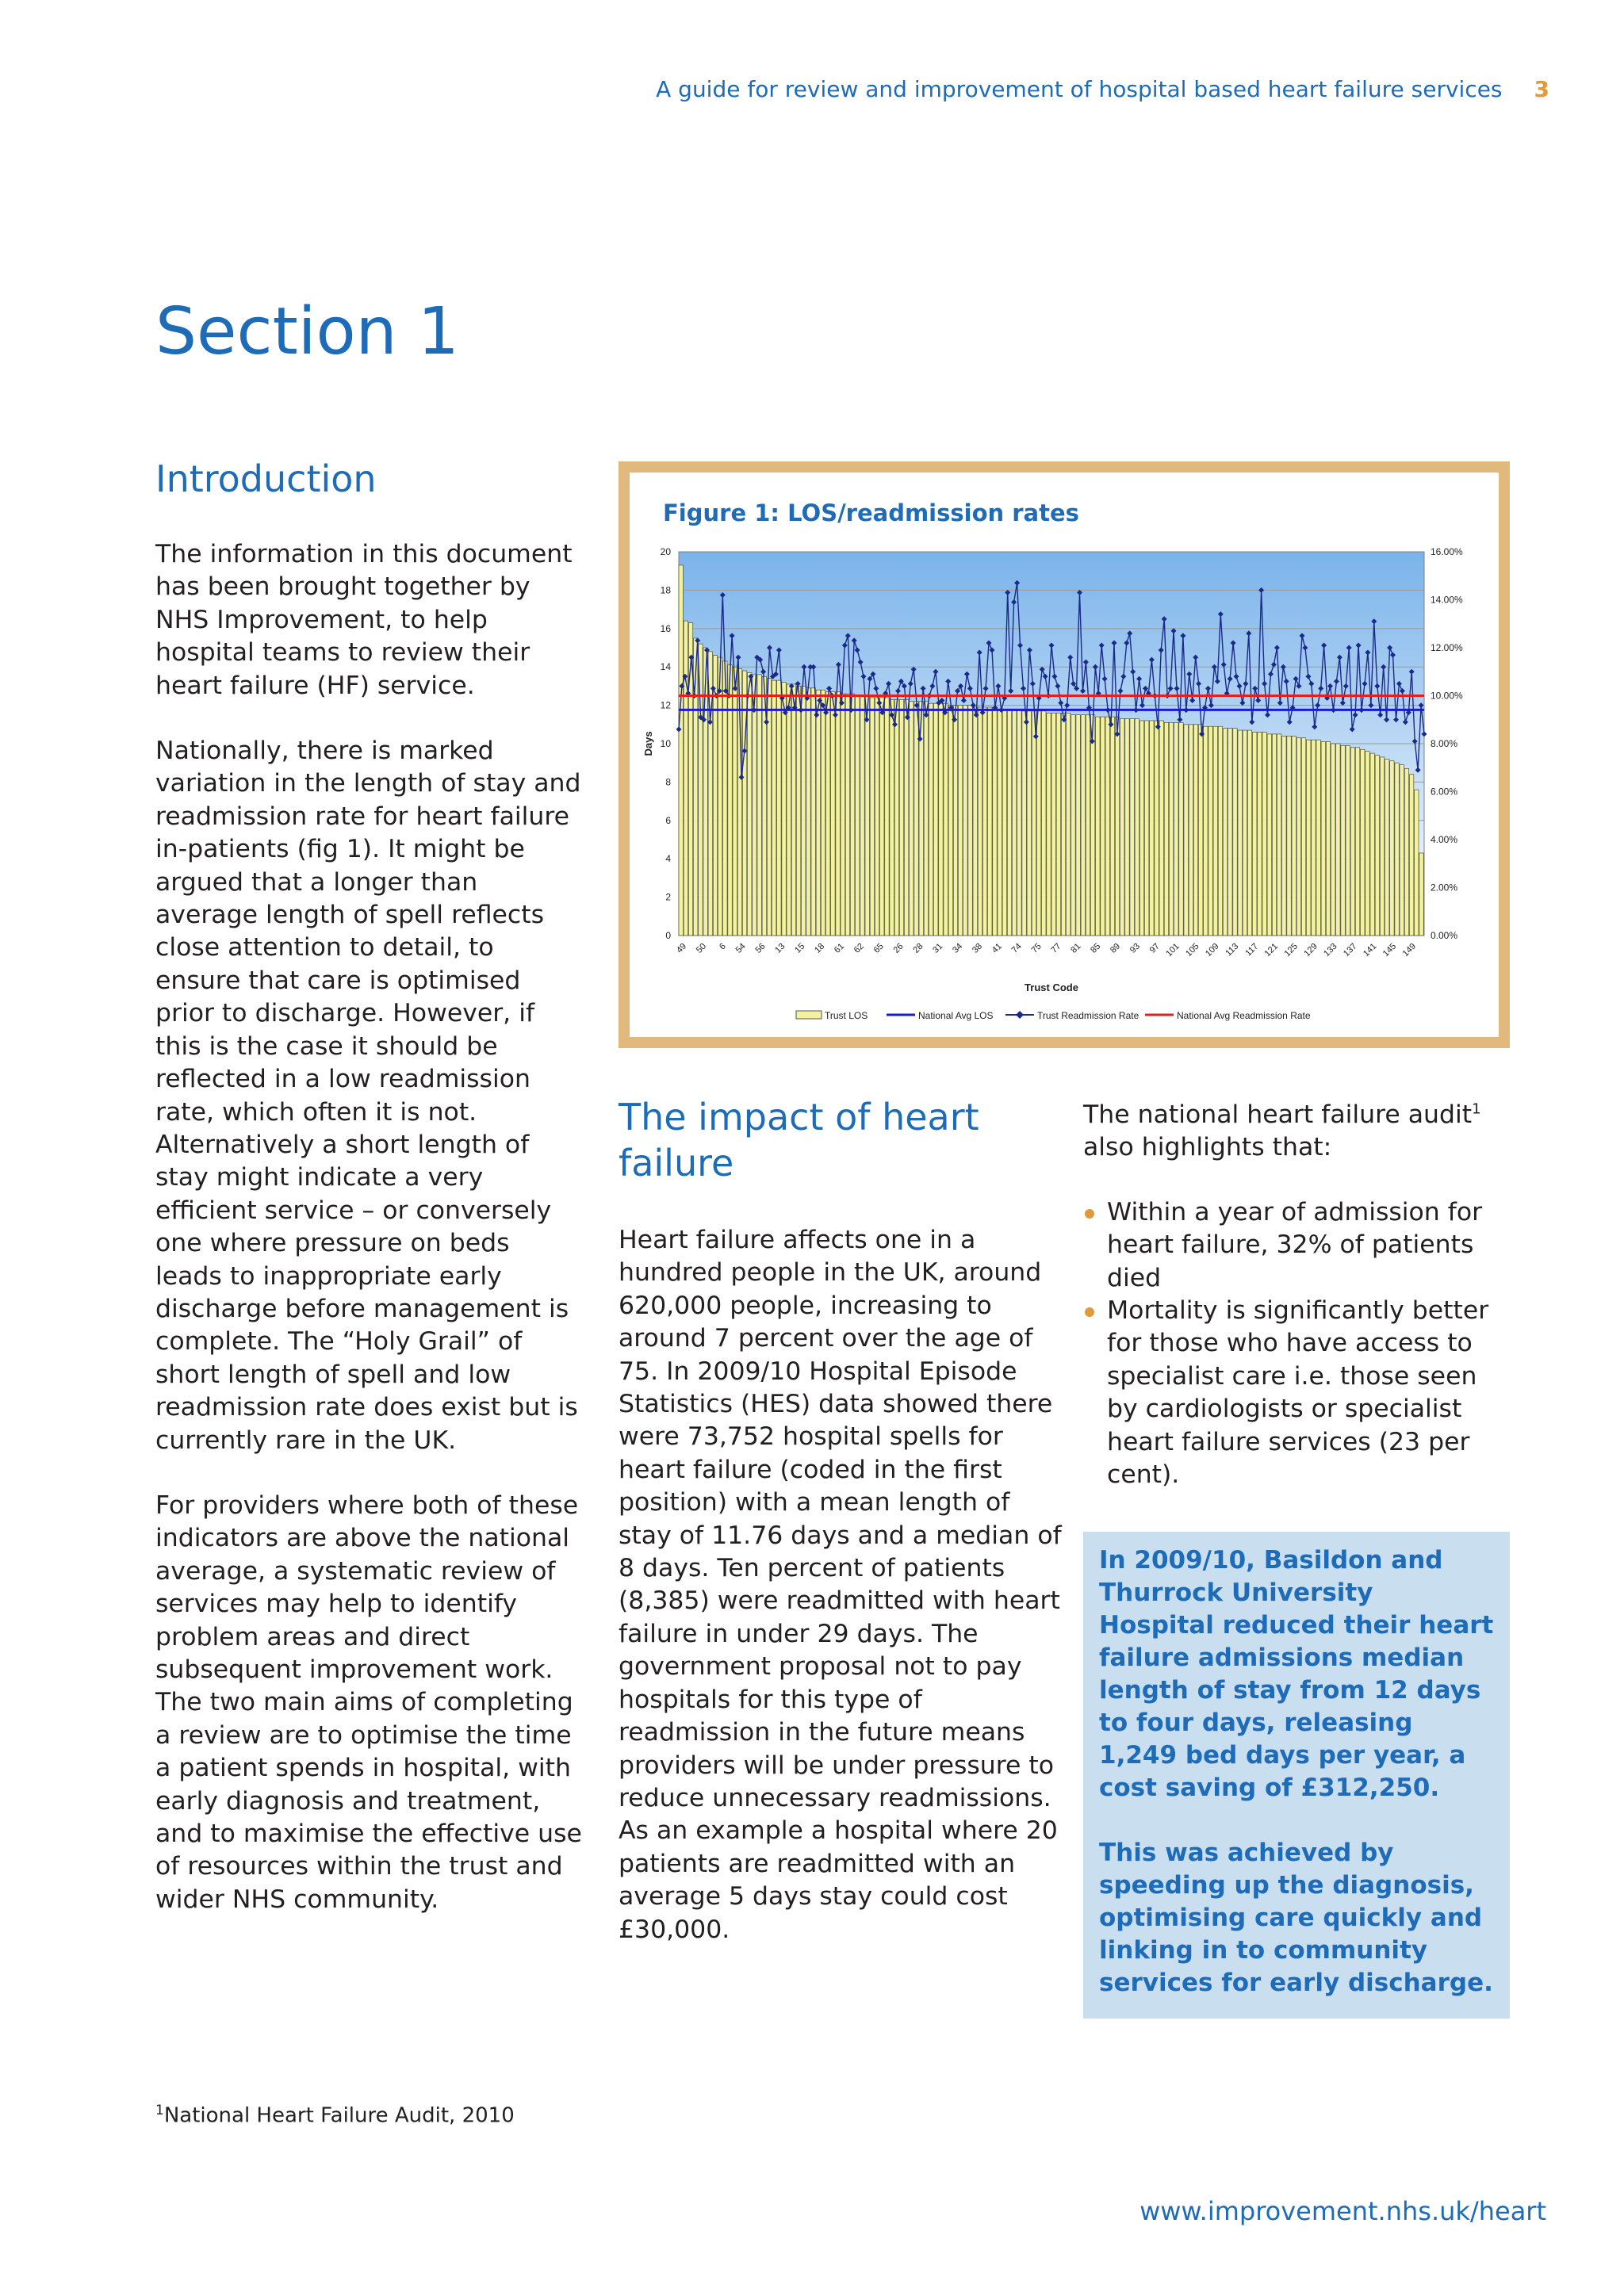 The height and width of the screenshot is (2296, 1624). Describe the element at coordinates (1541, 89) in the screenshot. I see `page-number: 3` at that location.